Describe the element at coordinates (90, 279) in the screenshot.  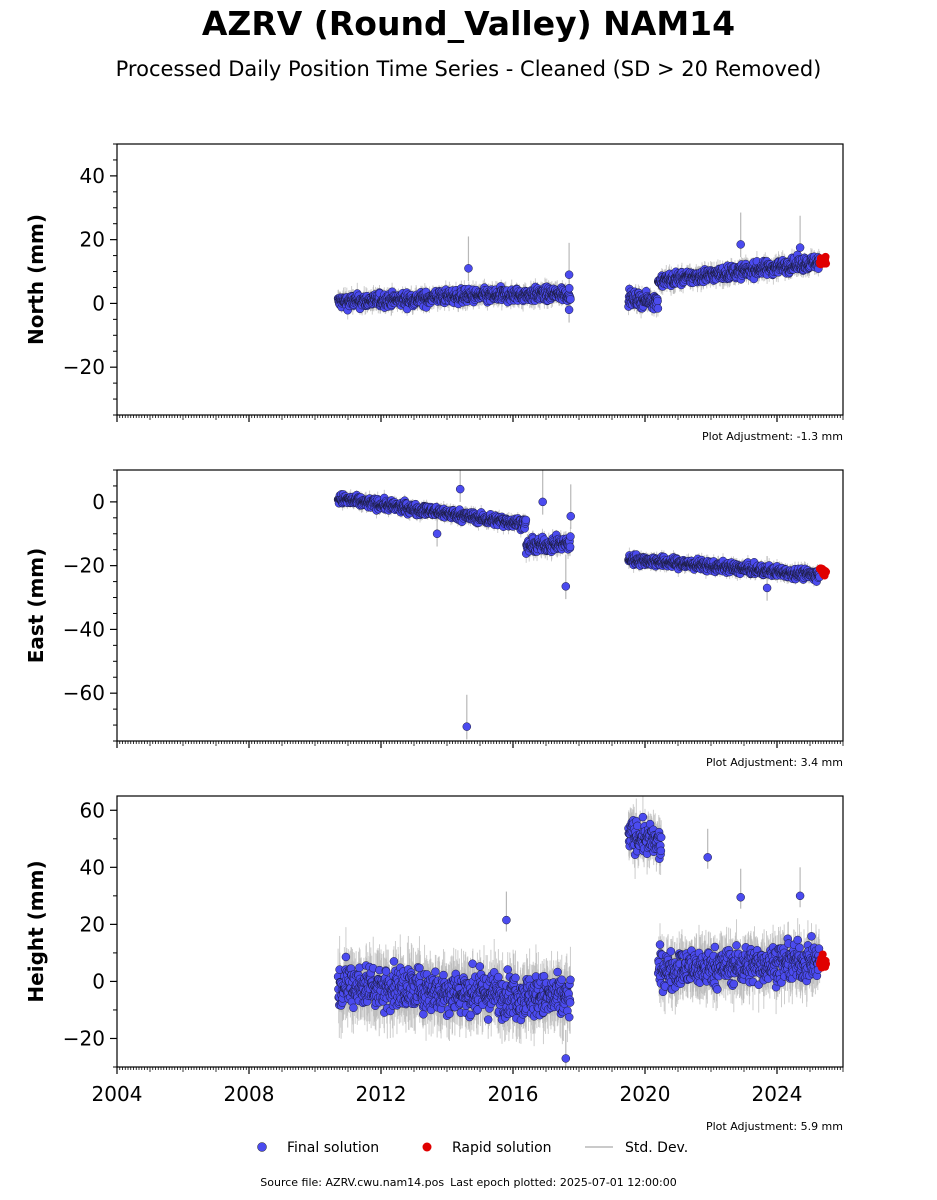
I see `y-axis: −20 0 20 40` at that location.